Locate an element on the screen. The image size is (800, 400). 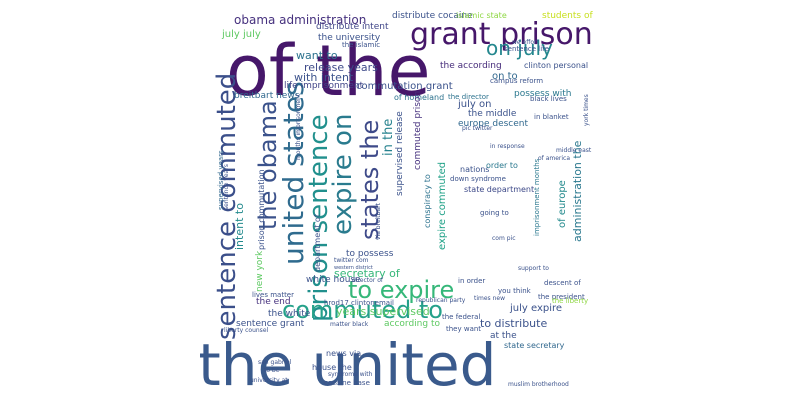
cloud-word: new york is located at coordinates (260, 271).